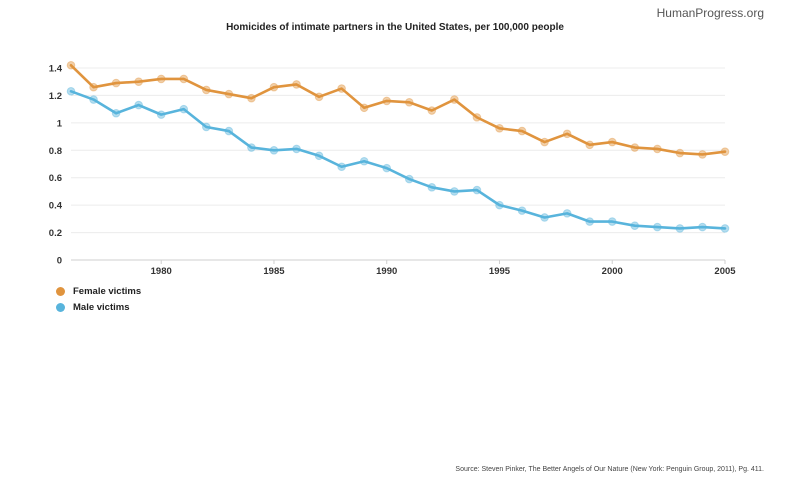 The image size is (790, 489). Describe the element at coordinates (60, 307) in the screenshot. I see `legend-swatch-male` at that location.